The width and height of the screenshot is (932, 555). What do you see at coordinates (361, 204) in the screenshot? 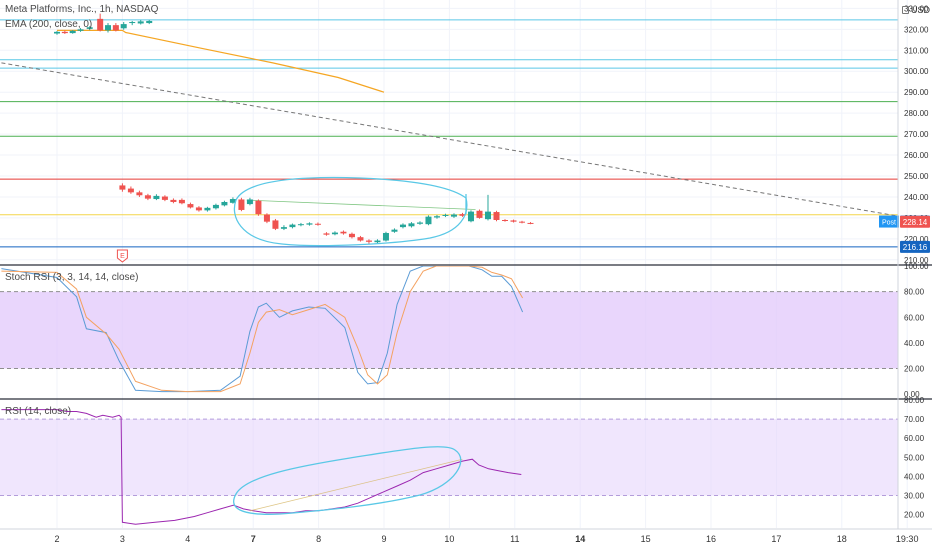
I see `channel-trendline` at bounding box center [361, 204].